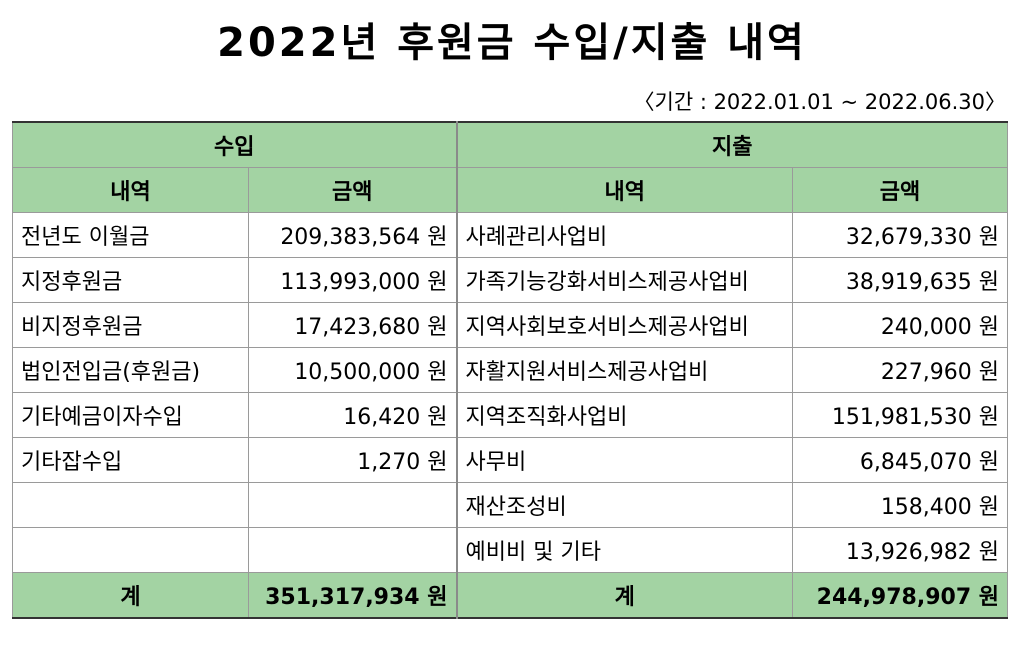  I want to click on income-item: 법인전입금(후원금), so click(130, 370).